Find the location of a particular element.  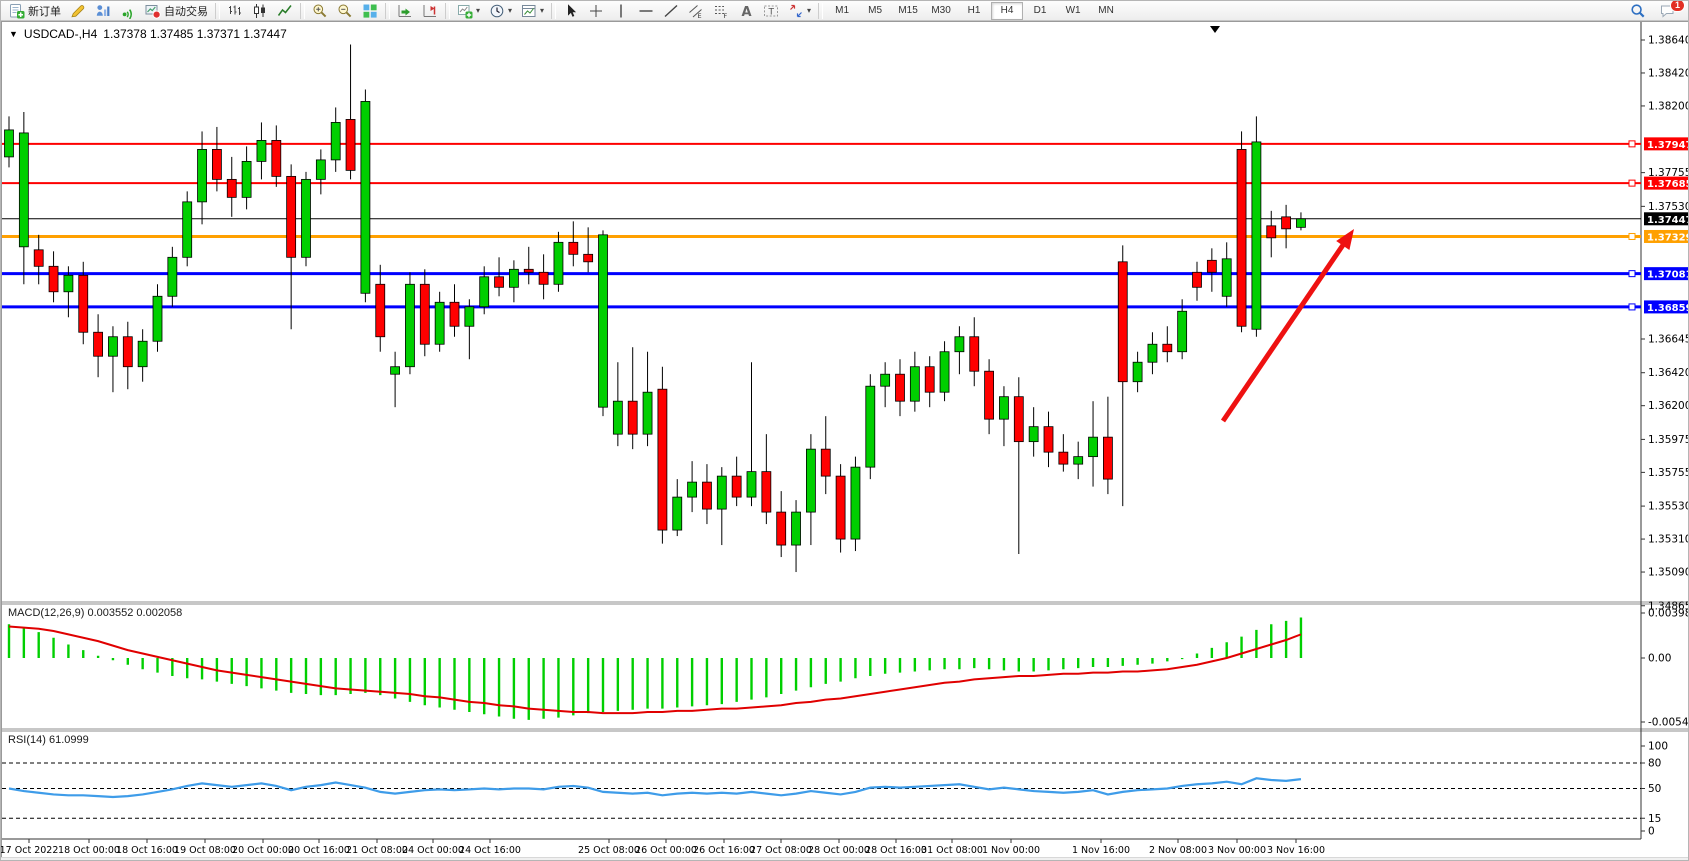

trend-arrow is located at coordinates (1283, 333).